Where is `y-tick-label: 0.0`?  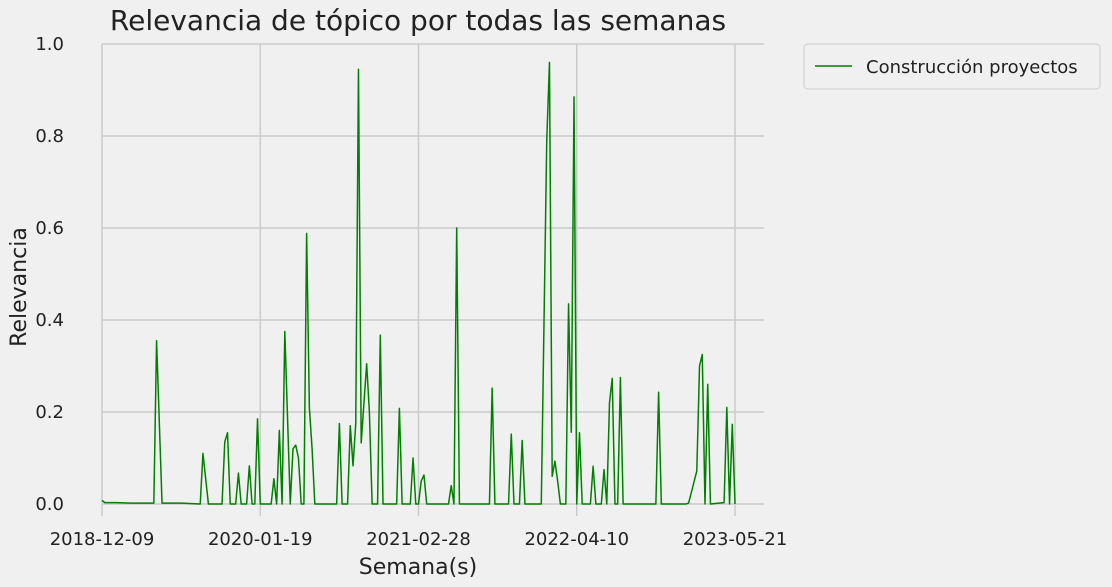 y-tick-label: 0.0 is located at coordinates (49, 504).